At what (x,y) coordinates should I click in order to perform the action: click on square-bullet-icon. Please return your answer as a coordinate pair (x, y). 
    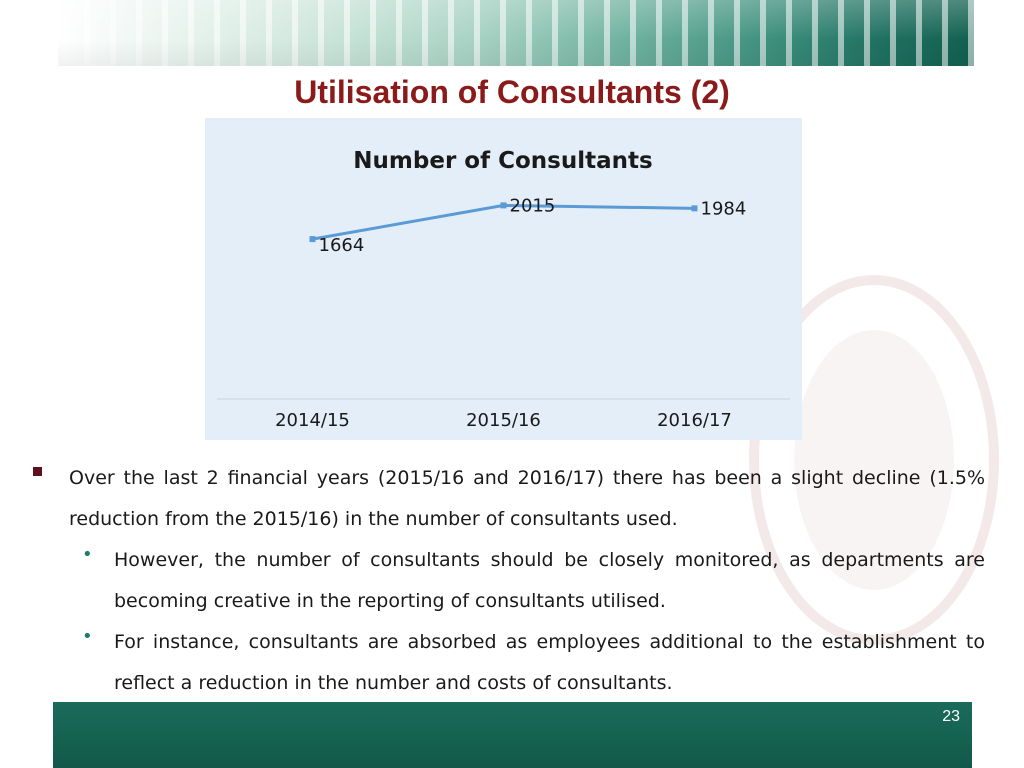
    Looking at the image, I should click on (37, 471).